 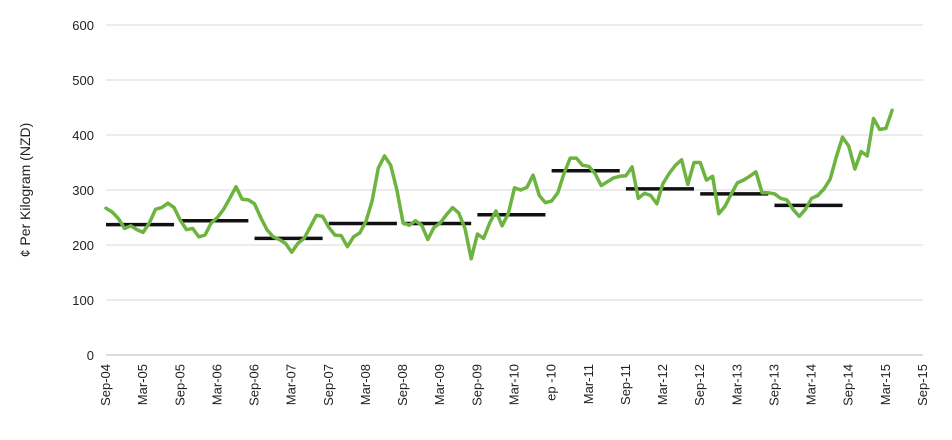 I want to click on y-axis-label: ¢ Per Kilogram (NZD), so click(x=25, y=190).